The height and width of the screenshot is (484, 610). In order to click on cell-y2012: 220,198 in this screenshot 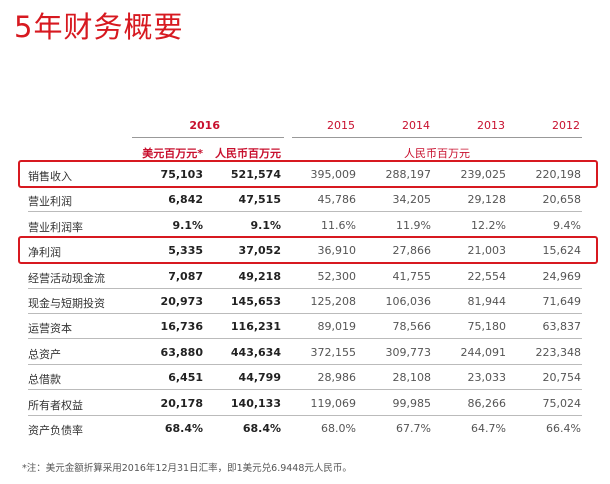, I will do `click(558, 174)`.